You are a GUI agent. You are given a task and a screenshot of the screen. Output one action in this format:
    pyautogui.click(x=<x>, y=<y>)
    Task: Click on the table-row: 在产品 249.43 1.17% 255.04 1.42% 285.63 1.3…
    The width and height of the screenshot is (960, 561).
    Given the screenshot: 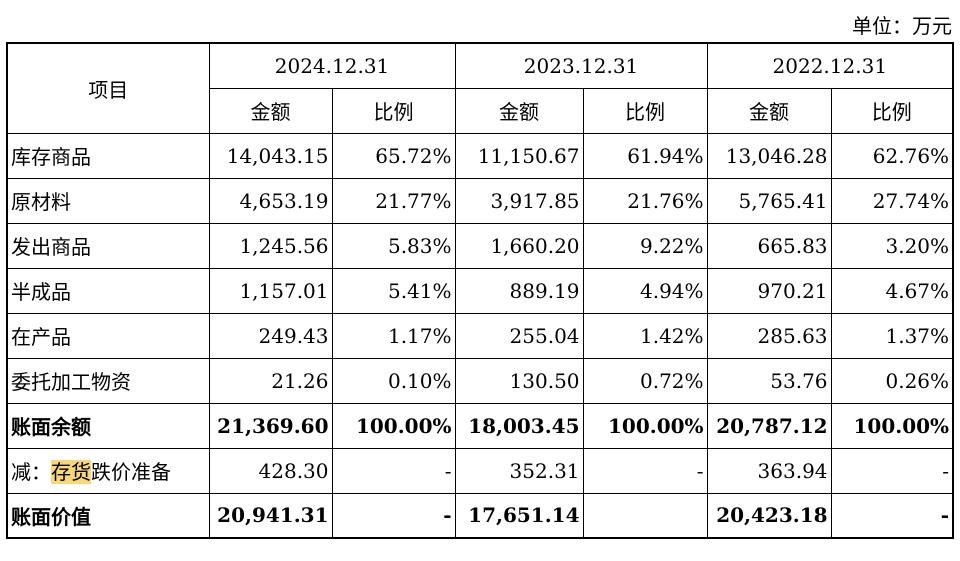 What is the action you would take?
    pyautogui.click(x=480, y=335)
    